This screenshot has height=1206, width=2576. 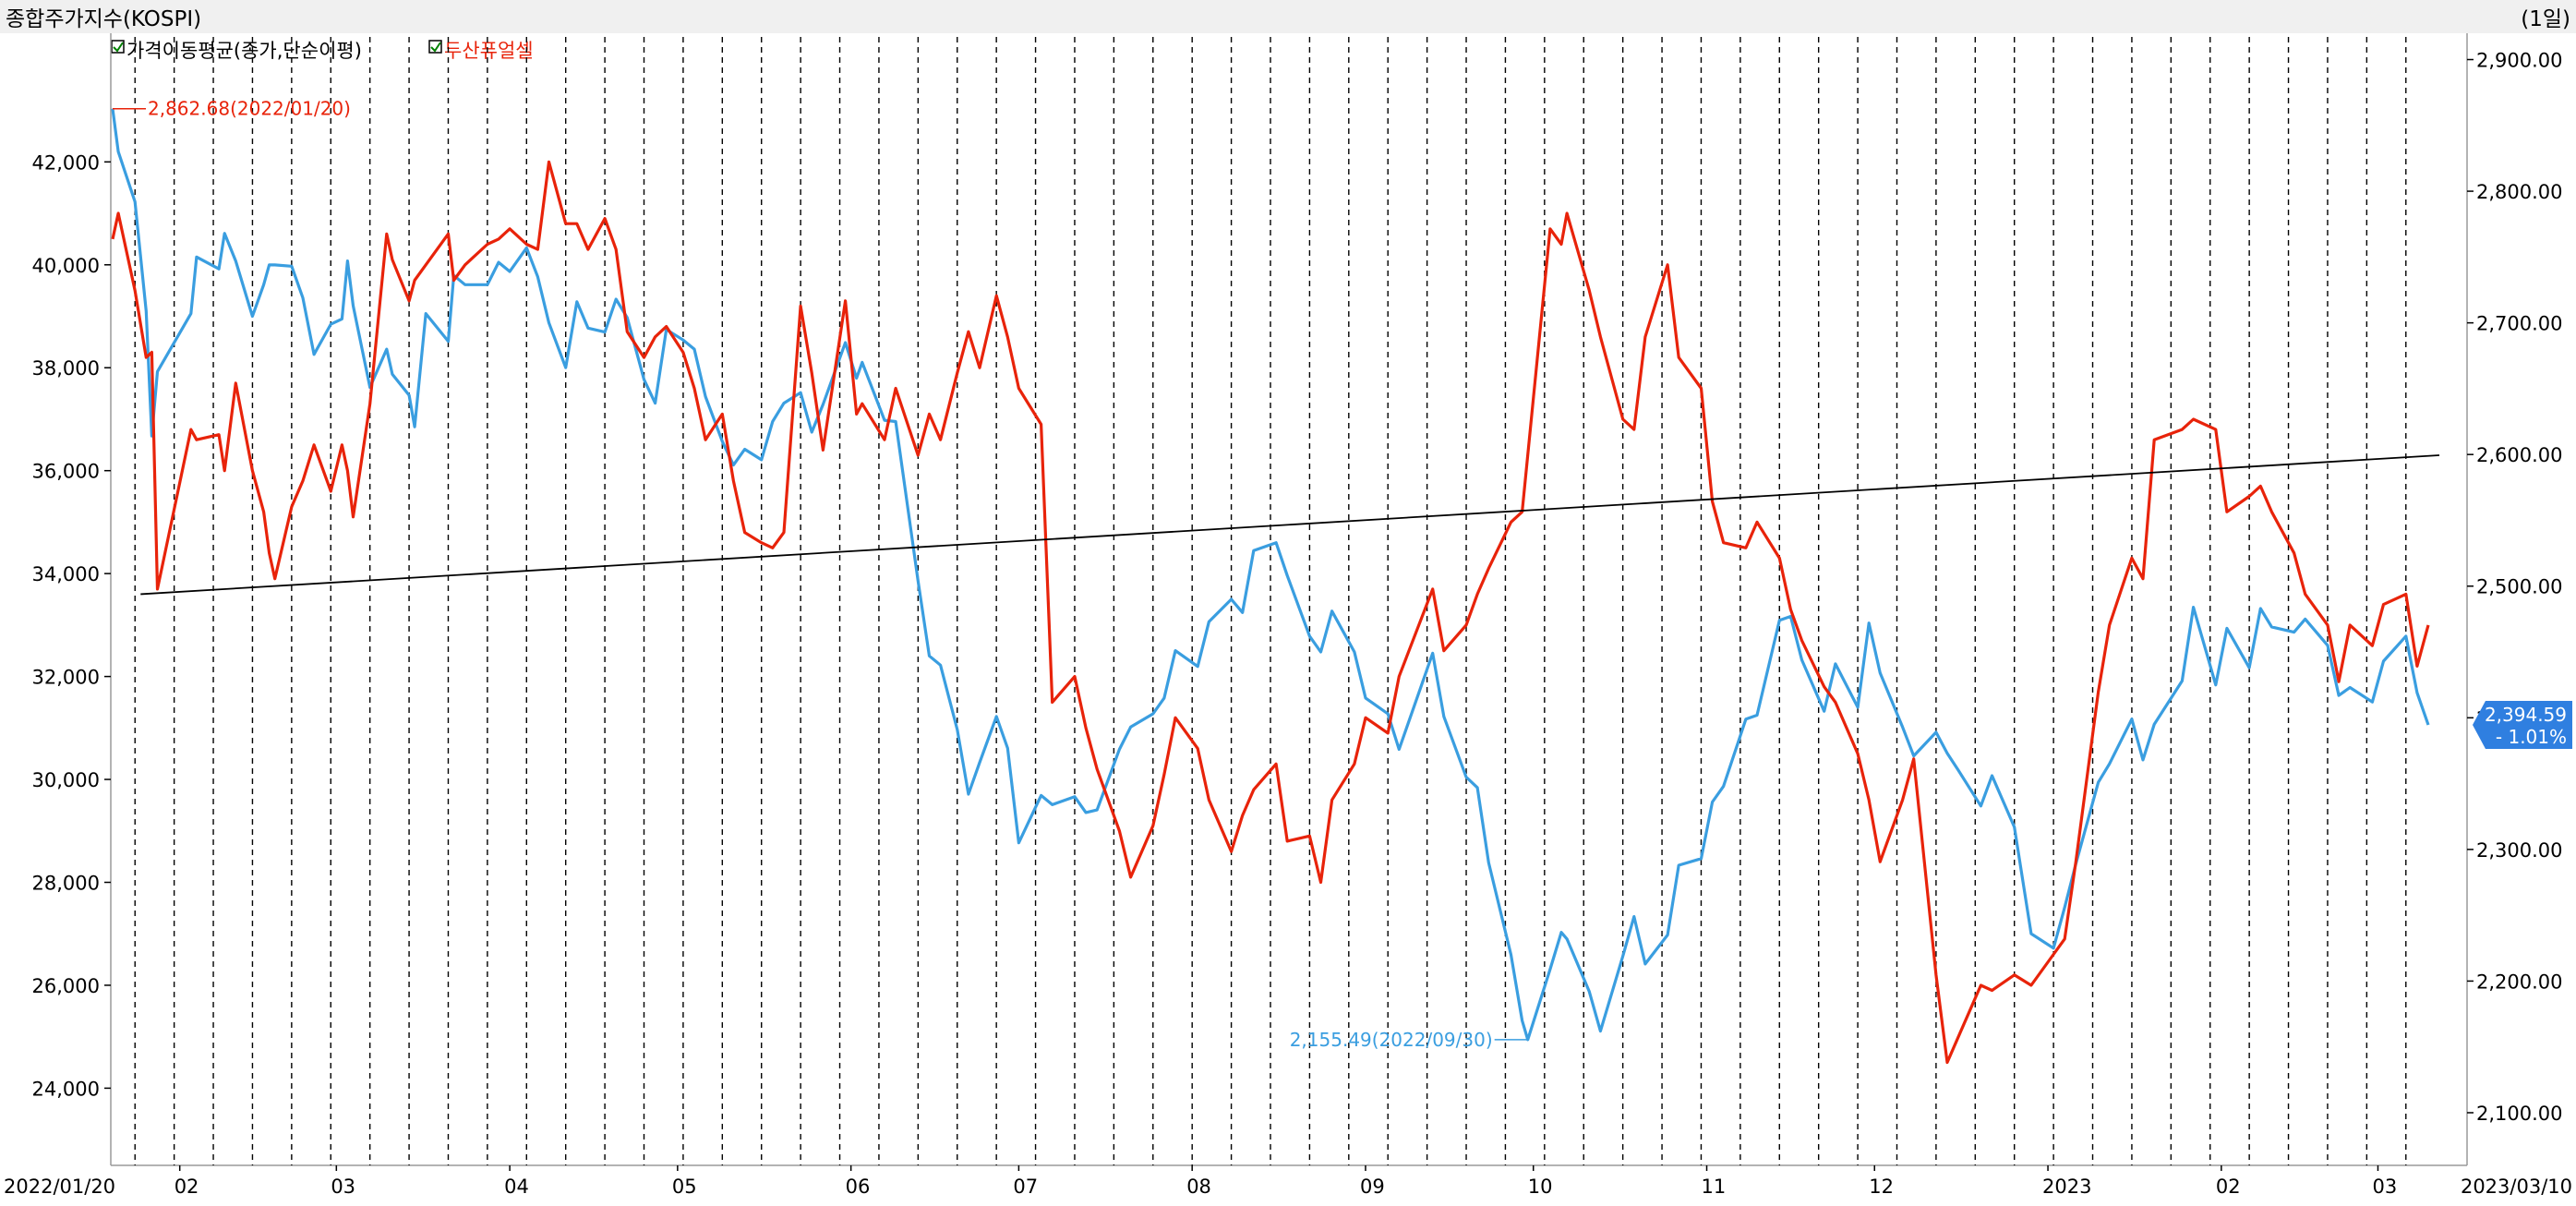 I want to click on x-tick-label: 12, so click(x=1881, y=1187).